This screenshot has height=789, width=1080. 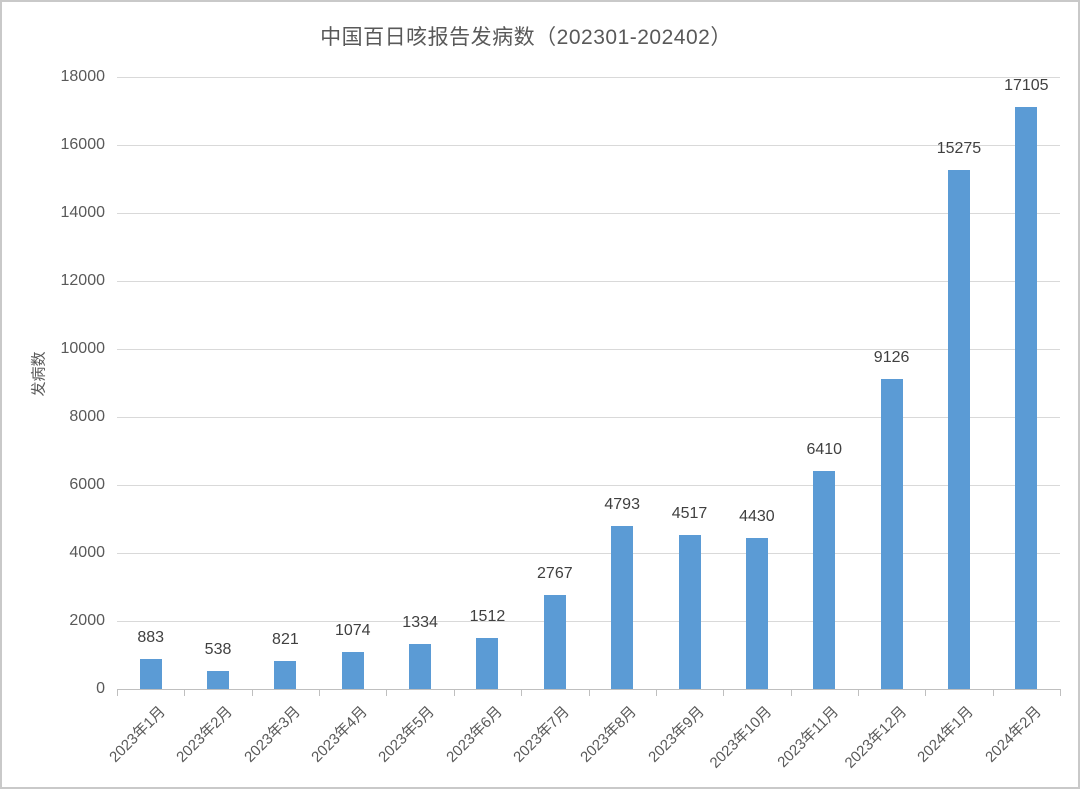 I want to click on y-tick-label: 2000, so click(x=87, y=620).